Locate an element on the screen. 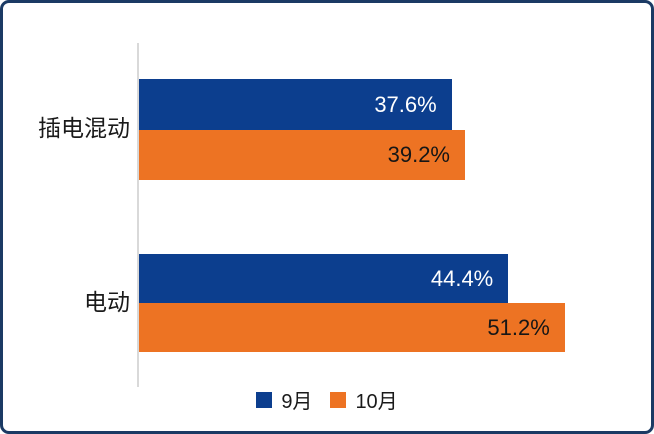 The width and height of the screenshot is (654, 434). data-label-electric-september: 44.4% is located at coordinates (462, 278).